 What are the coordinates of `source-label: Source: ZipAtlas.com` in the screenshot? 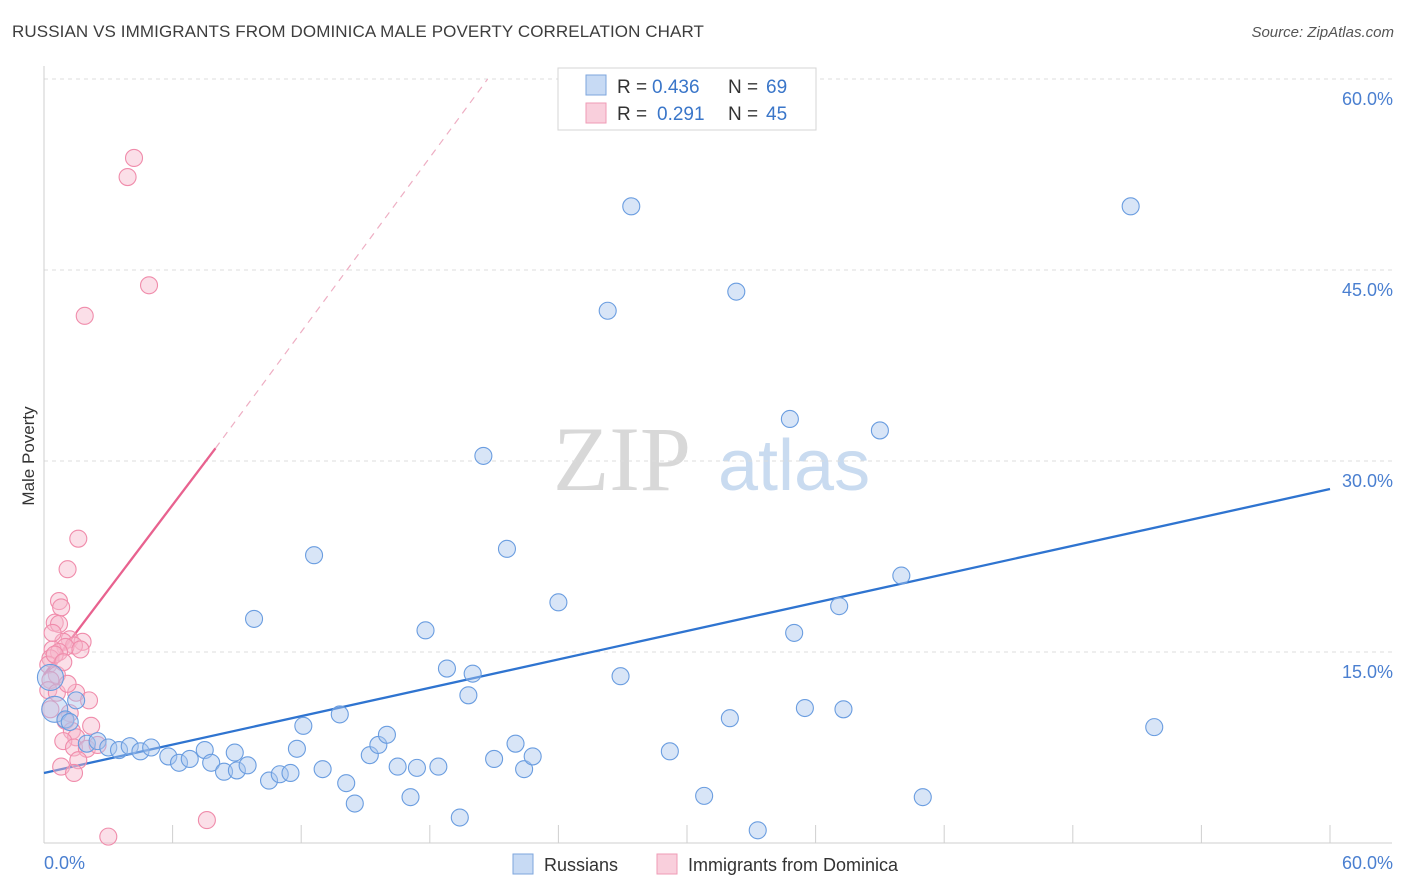 It's located at (1322, 32).